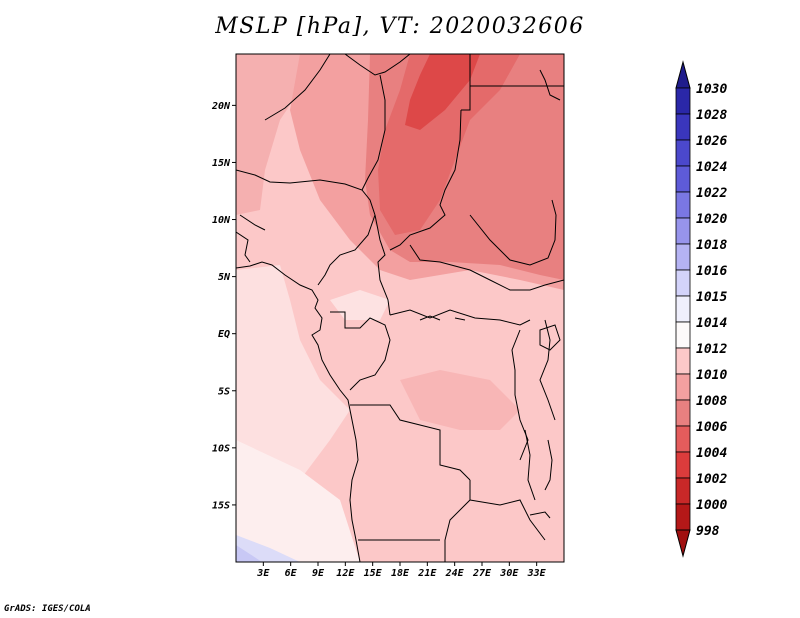 The image size is (800, 618). I want to click on colorbar-label: 1015, so click(711, 297).